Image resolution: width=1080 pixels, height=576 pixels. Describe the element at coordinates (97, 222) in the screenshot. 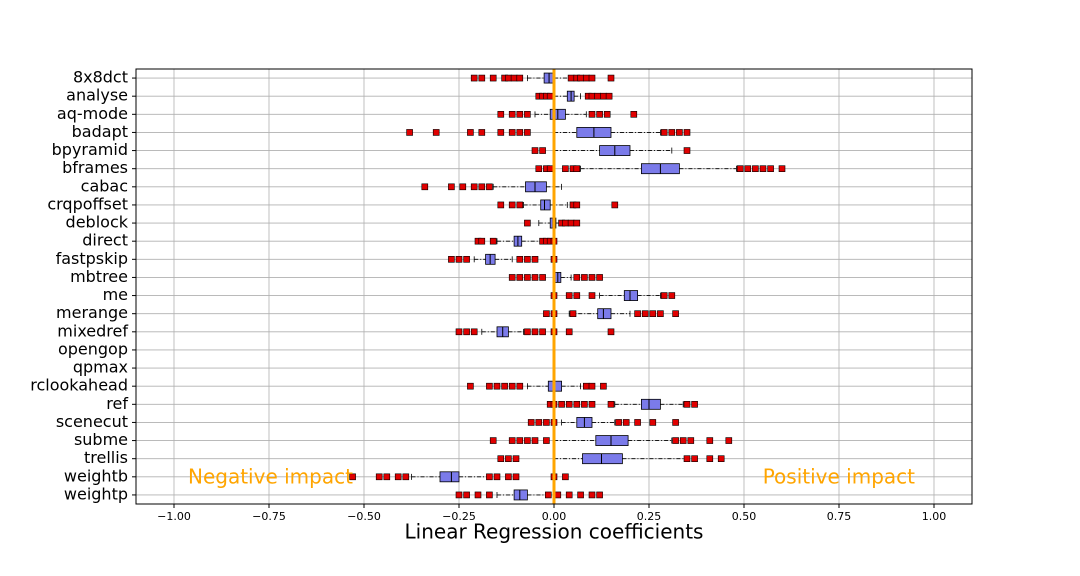

I see `y-tick-label: deblock` at that location.